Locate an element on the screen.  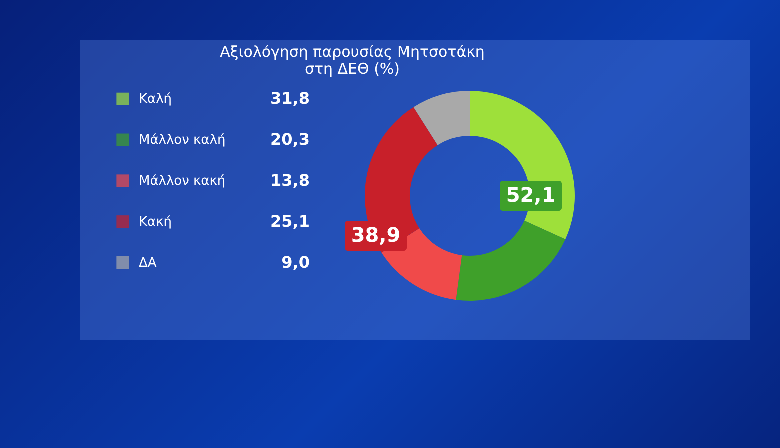
legend-label: Κακή is located at coordinates (155, 222).